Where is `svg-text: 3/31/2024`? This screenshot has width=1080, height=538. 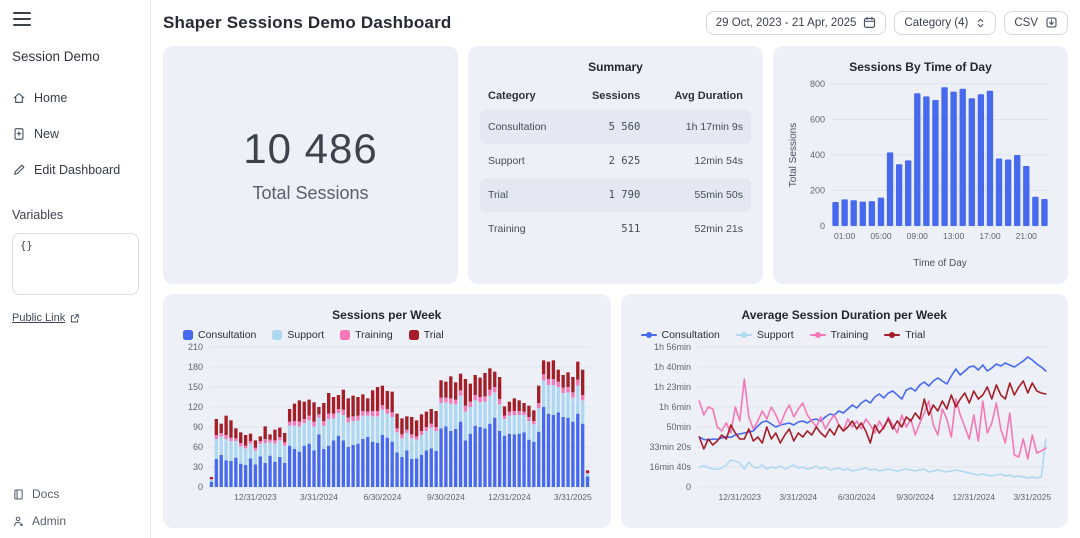 svg-text: 3/31/2024 is located at coordinates (319, 497).